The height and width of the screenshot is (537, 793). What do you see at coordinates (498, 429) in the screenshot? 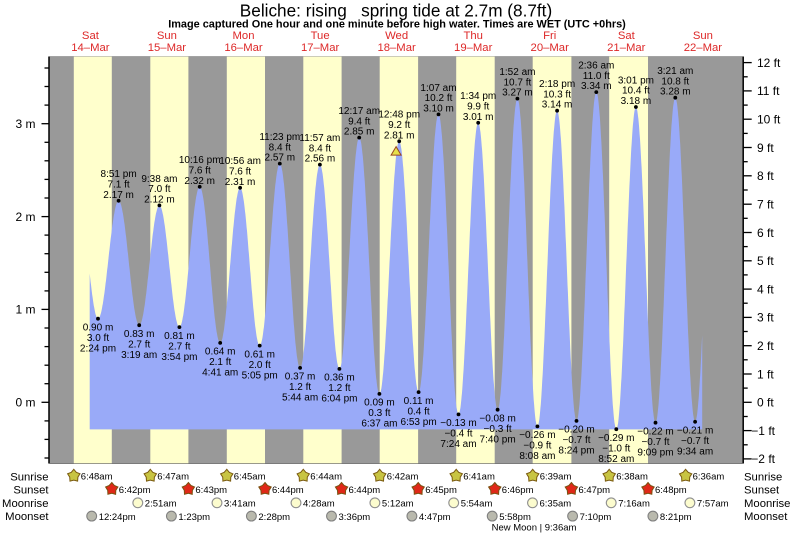
I see `svg-text: −0.3 ft` at bounding box center [498, 429].